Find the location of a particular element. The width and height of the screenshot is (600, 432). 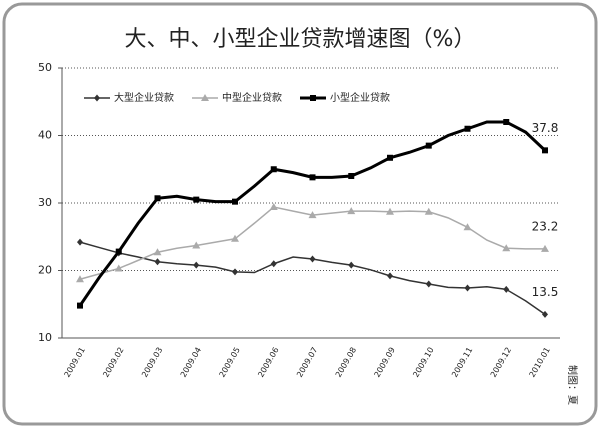

data-label: 37.8 is located at coordinates (545, 128).